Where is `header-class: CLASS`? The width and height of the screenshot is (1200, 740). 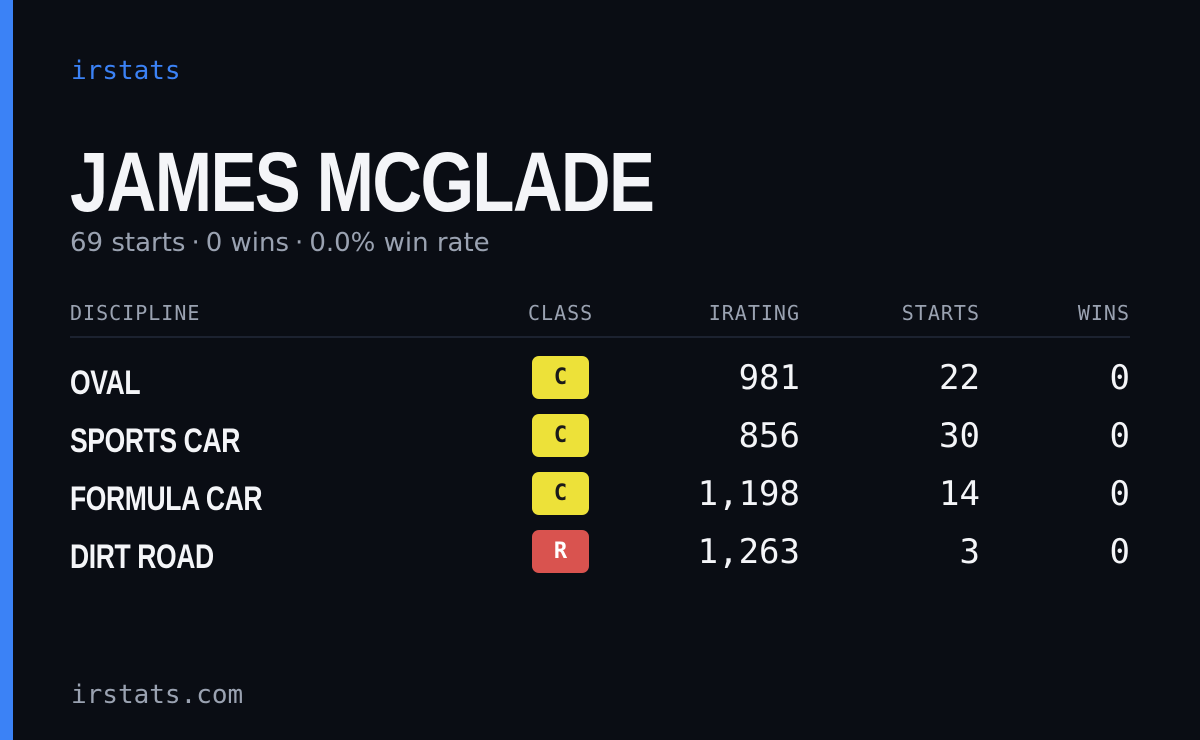 header-class: CLASS is located at coordinates (561, 313).